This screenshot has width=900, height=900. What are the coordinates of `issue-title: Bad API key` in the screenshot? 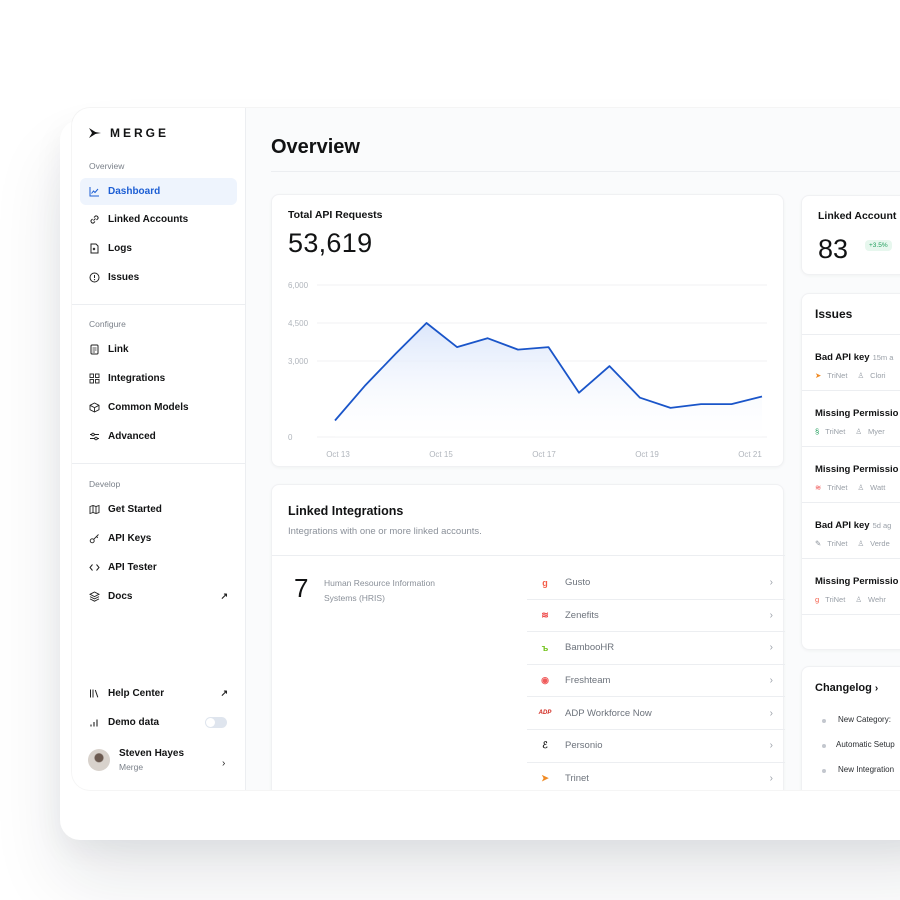 It's located at (842, 525).